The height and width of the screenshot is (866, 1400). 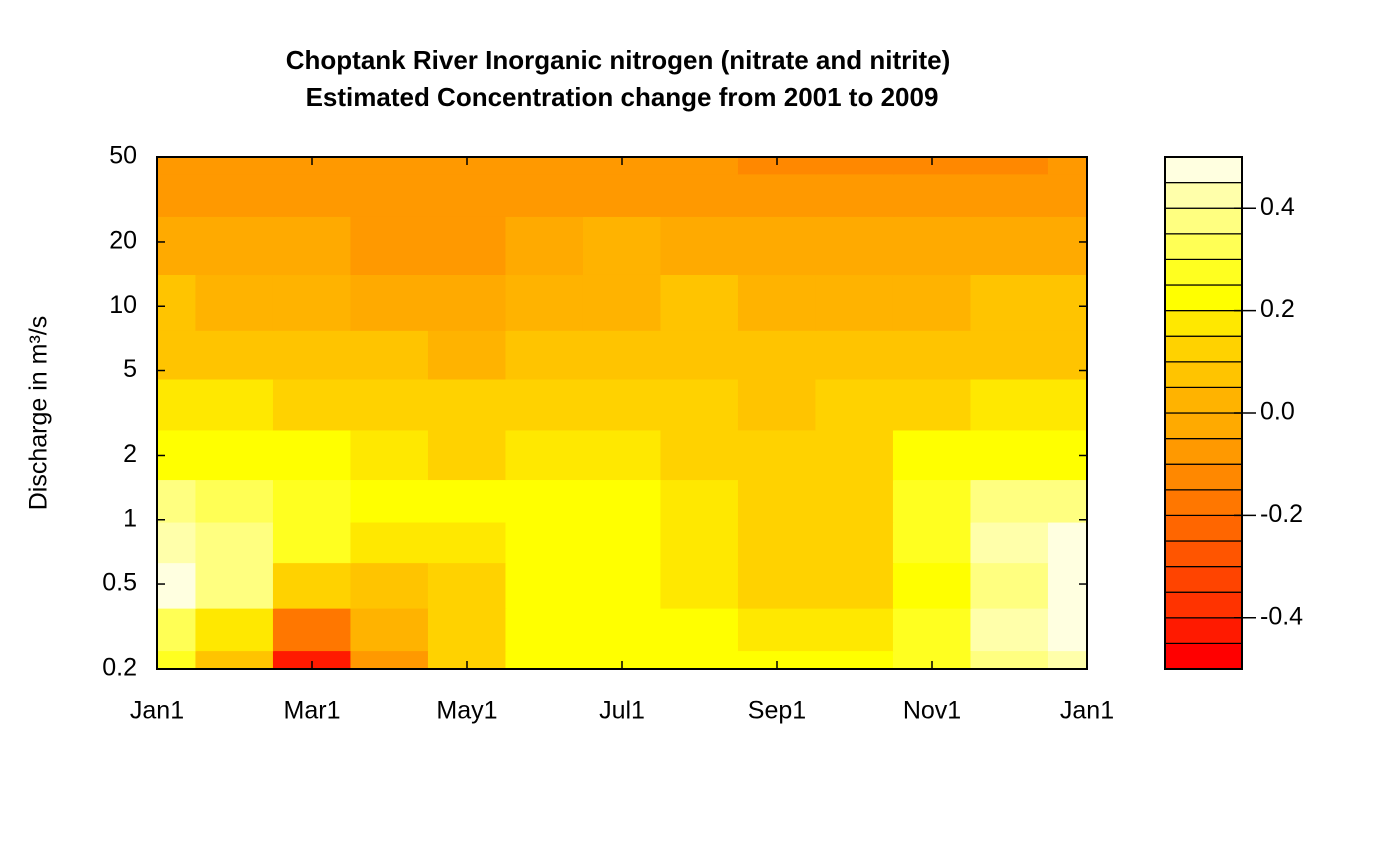 What do you see at coordinates (1281, 514) in the screenshot?
I see `colorbar-tick-label: -0.2` at bounding box center [1281, 514].